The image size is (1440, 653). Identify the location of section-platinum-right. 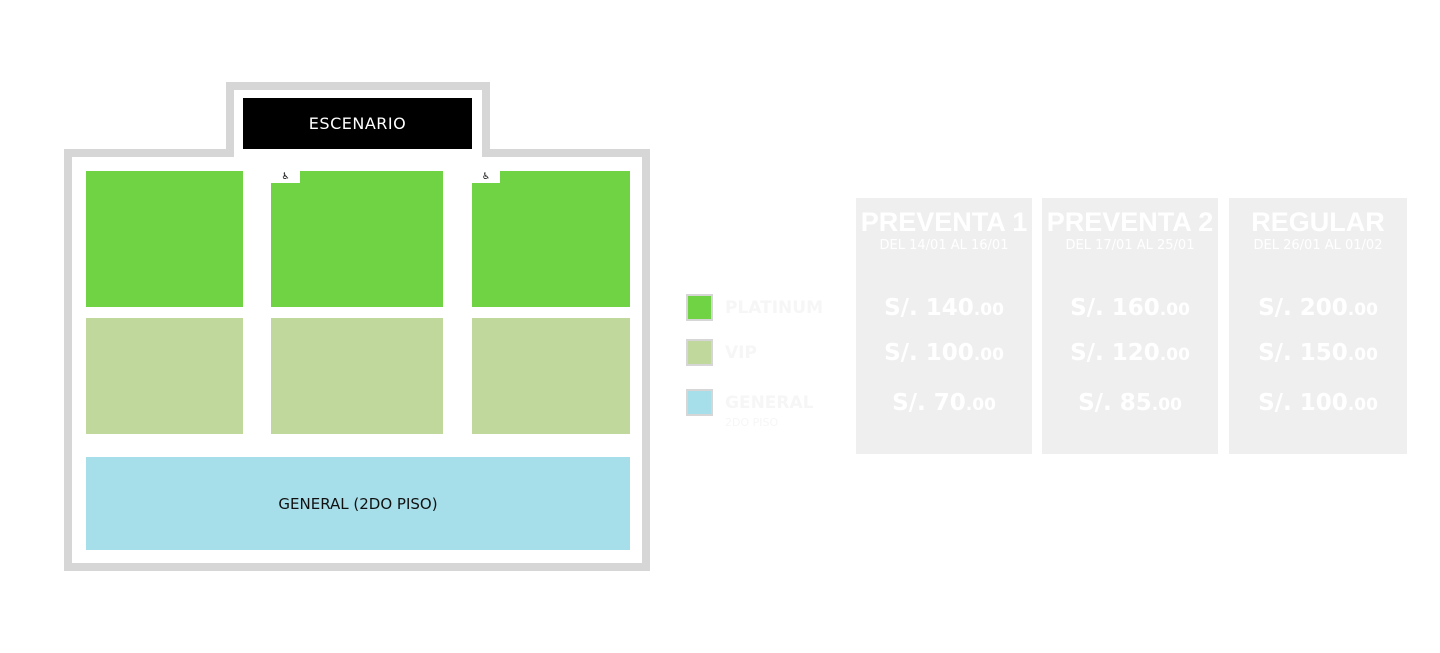
(551, 239).